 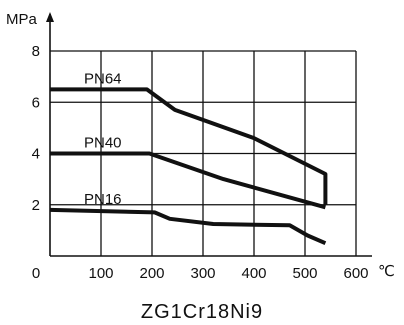 I want to click on x-axis-unit: ℃, so click(x=386, y=271).